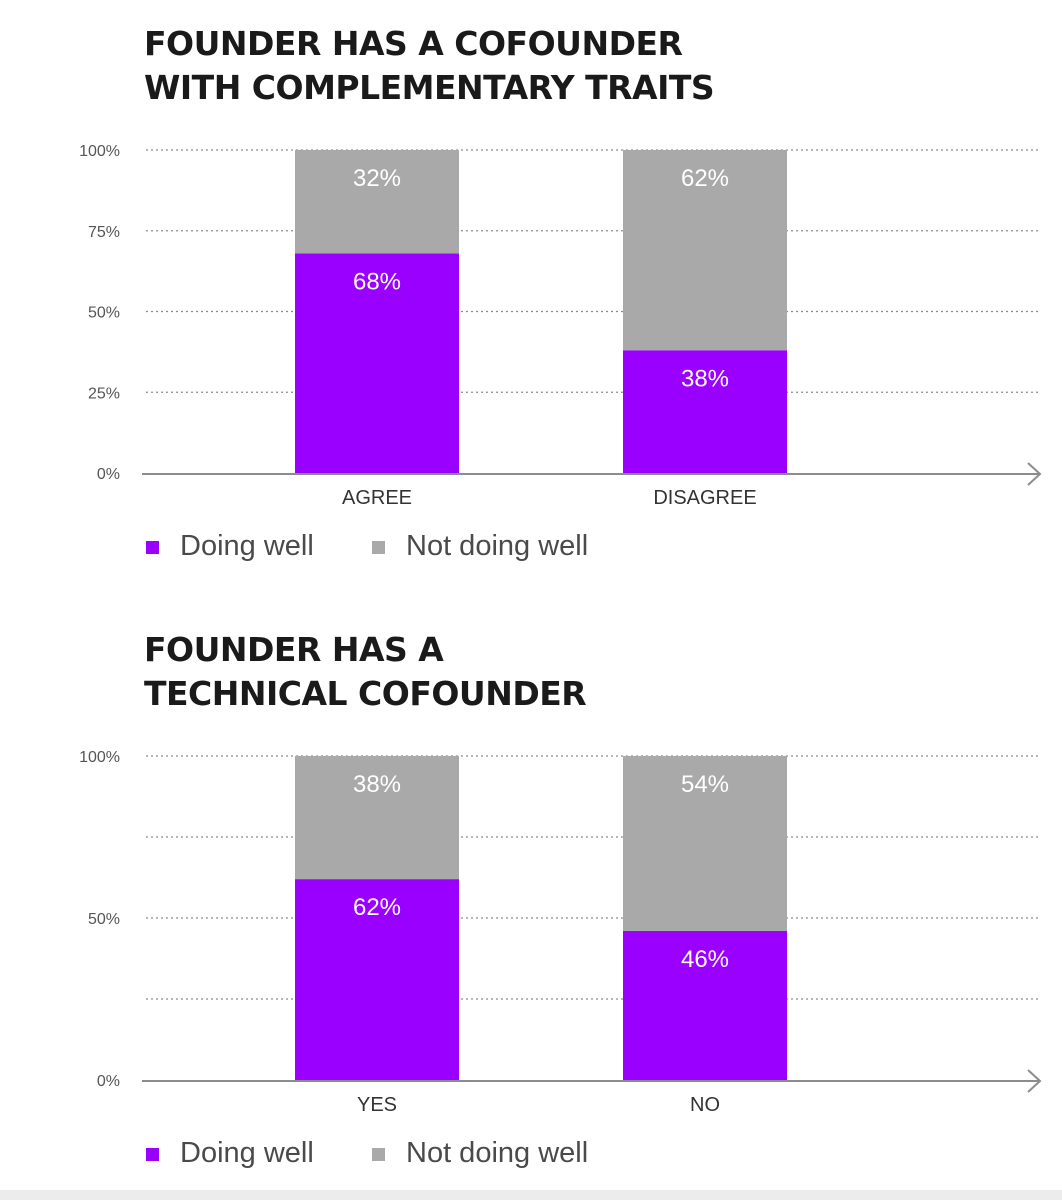  Describe the element at coordinates (705, 1105) in the screenshot. I see `x-tick-label: NO` at that location.